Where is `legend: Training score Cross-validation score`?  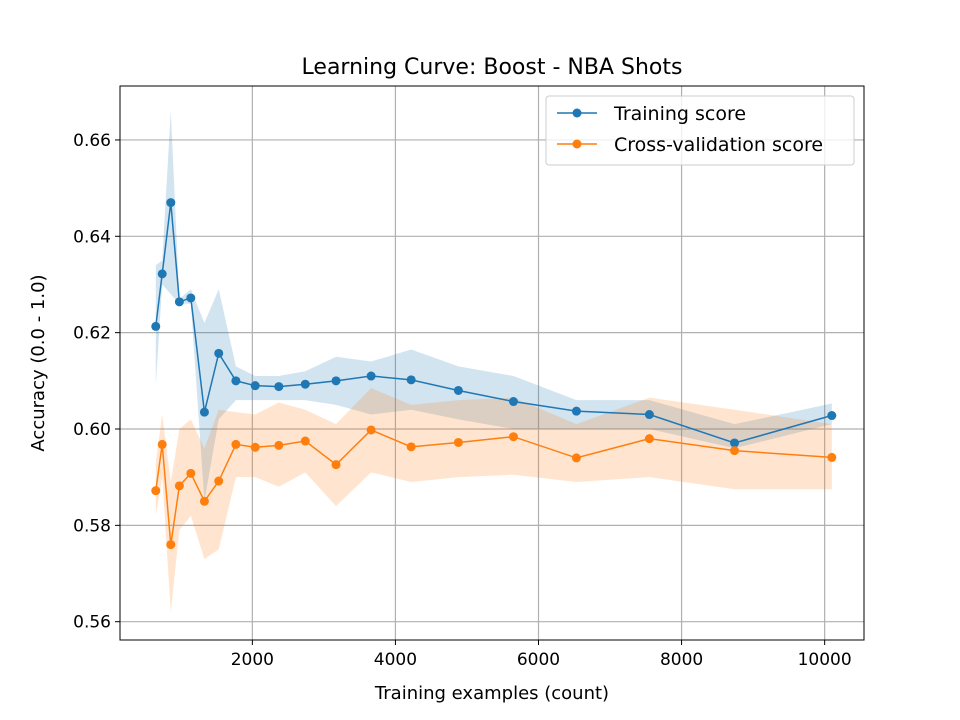
legend: Training score Cross-validation score is located at coordinates (700, 130).